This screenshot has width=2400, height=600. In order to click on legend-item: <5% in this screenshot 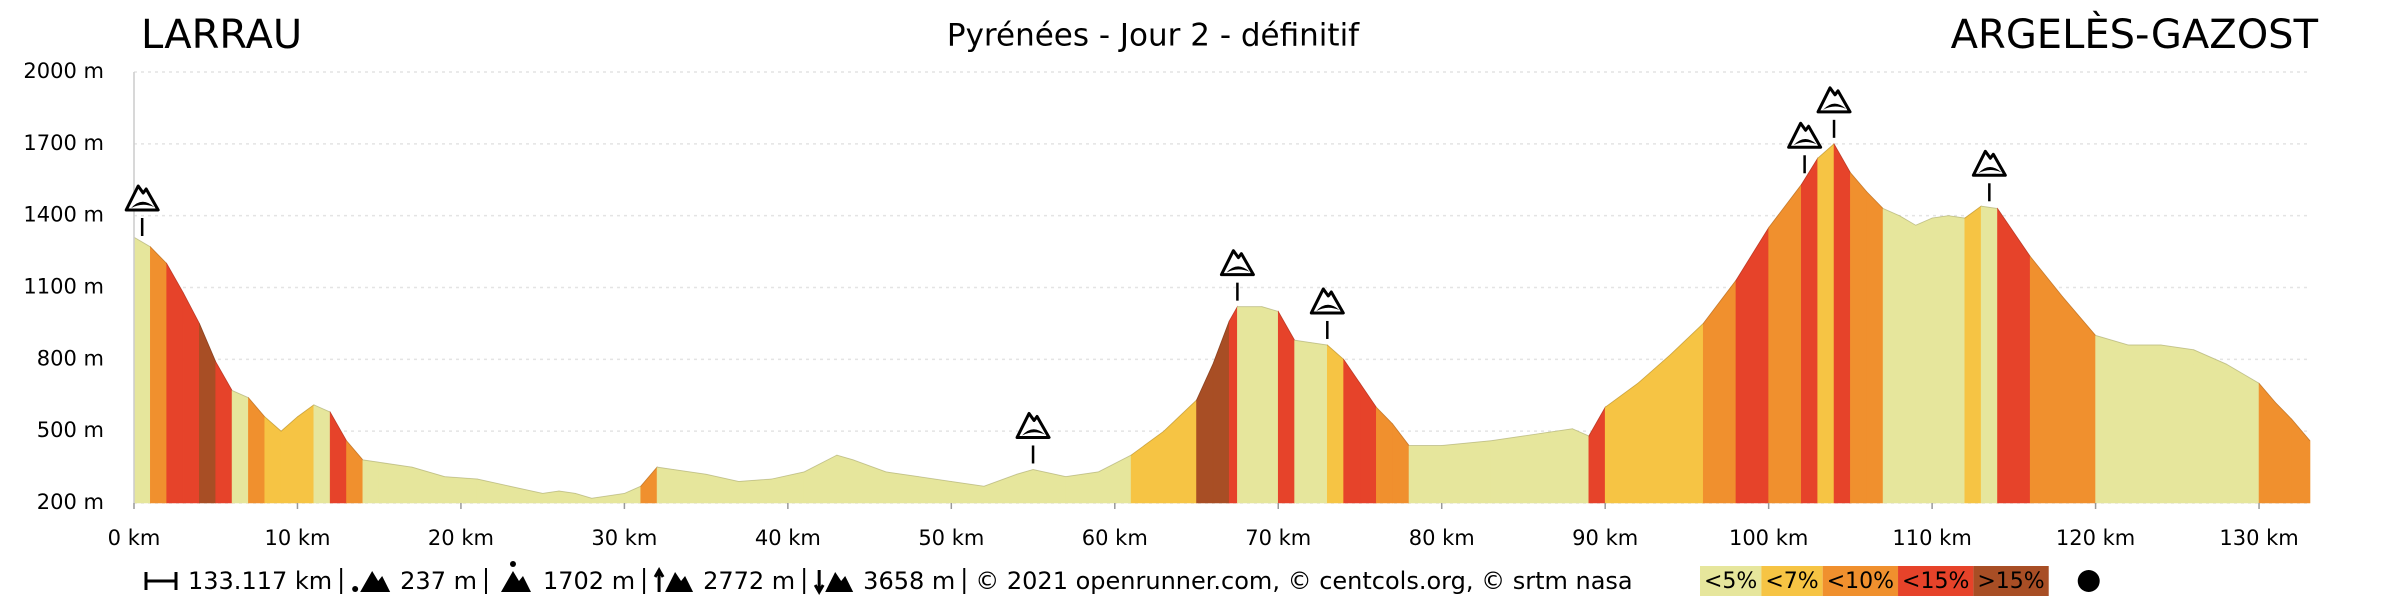, I will do `click(1731, 581)`.